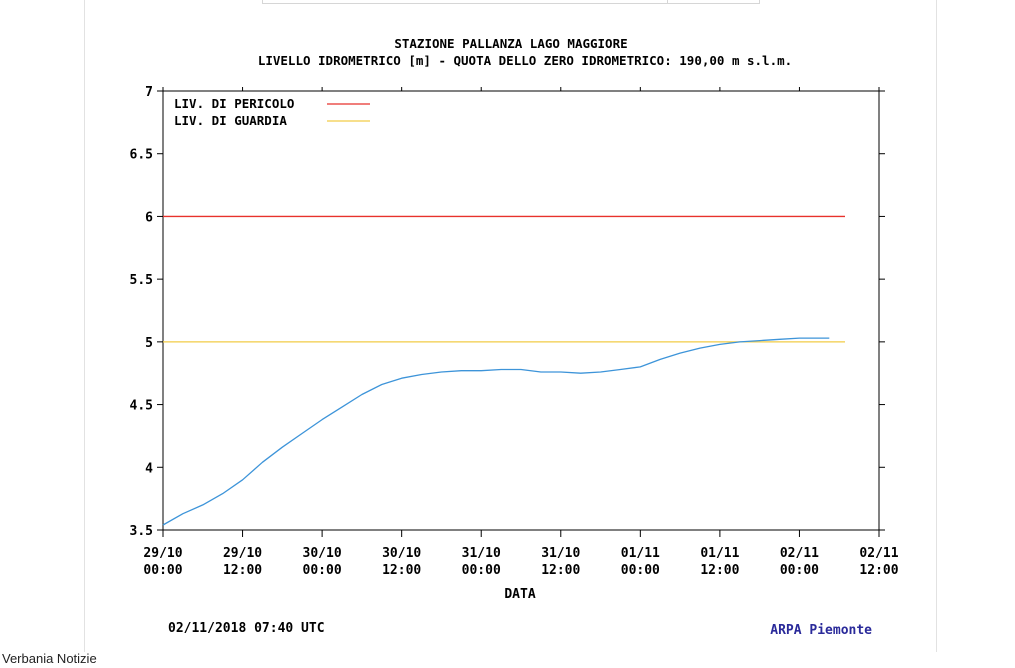  I want to click on footer-source: ARPA Piemonte, so click(821, 630).